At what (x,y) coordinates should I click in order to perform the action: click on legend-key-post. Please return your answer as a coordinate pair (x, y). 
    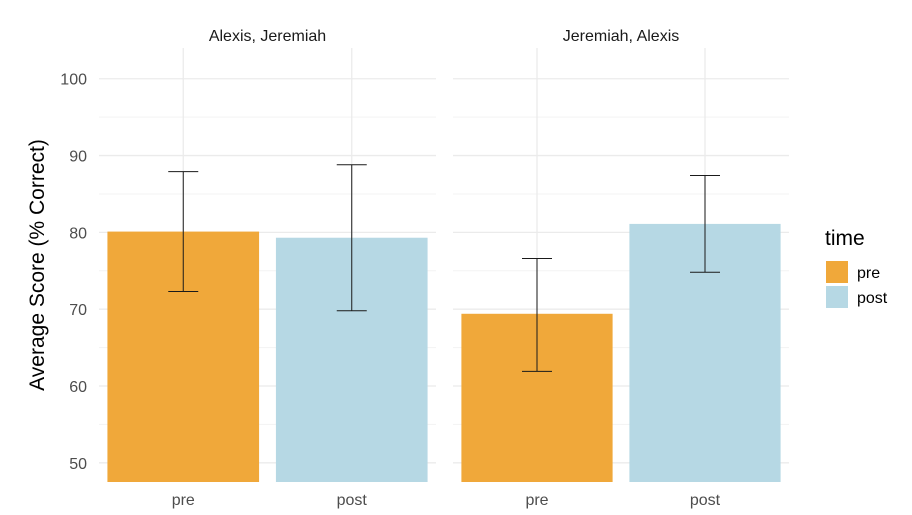
    Looking at the image, I should click on (837, 297).